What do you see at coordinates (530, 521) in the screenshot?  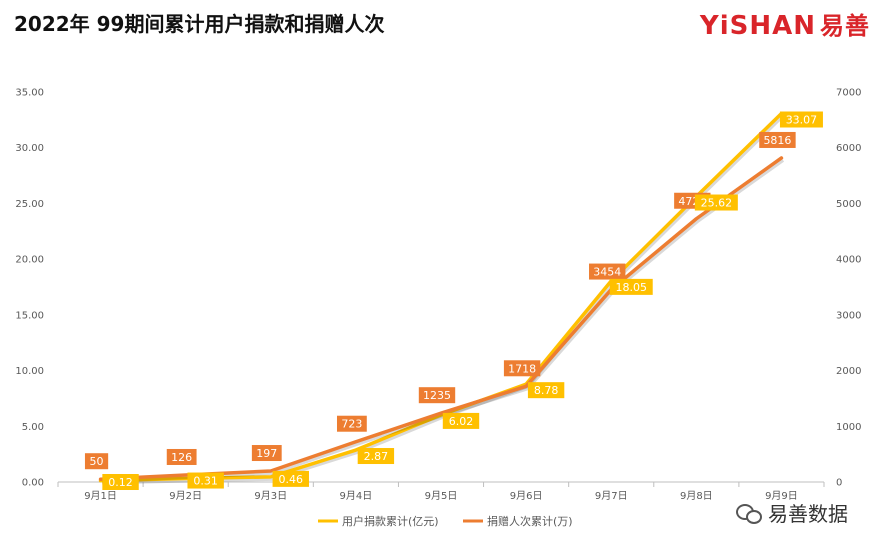 I see `legend-label-count: 捐赠人次累计(万)` at bounding box center [530, 521].